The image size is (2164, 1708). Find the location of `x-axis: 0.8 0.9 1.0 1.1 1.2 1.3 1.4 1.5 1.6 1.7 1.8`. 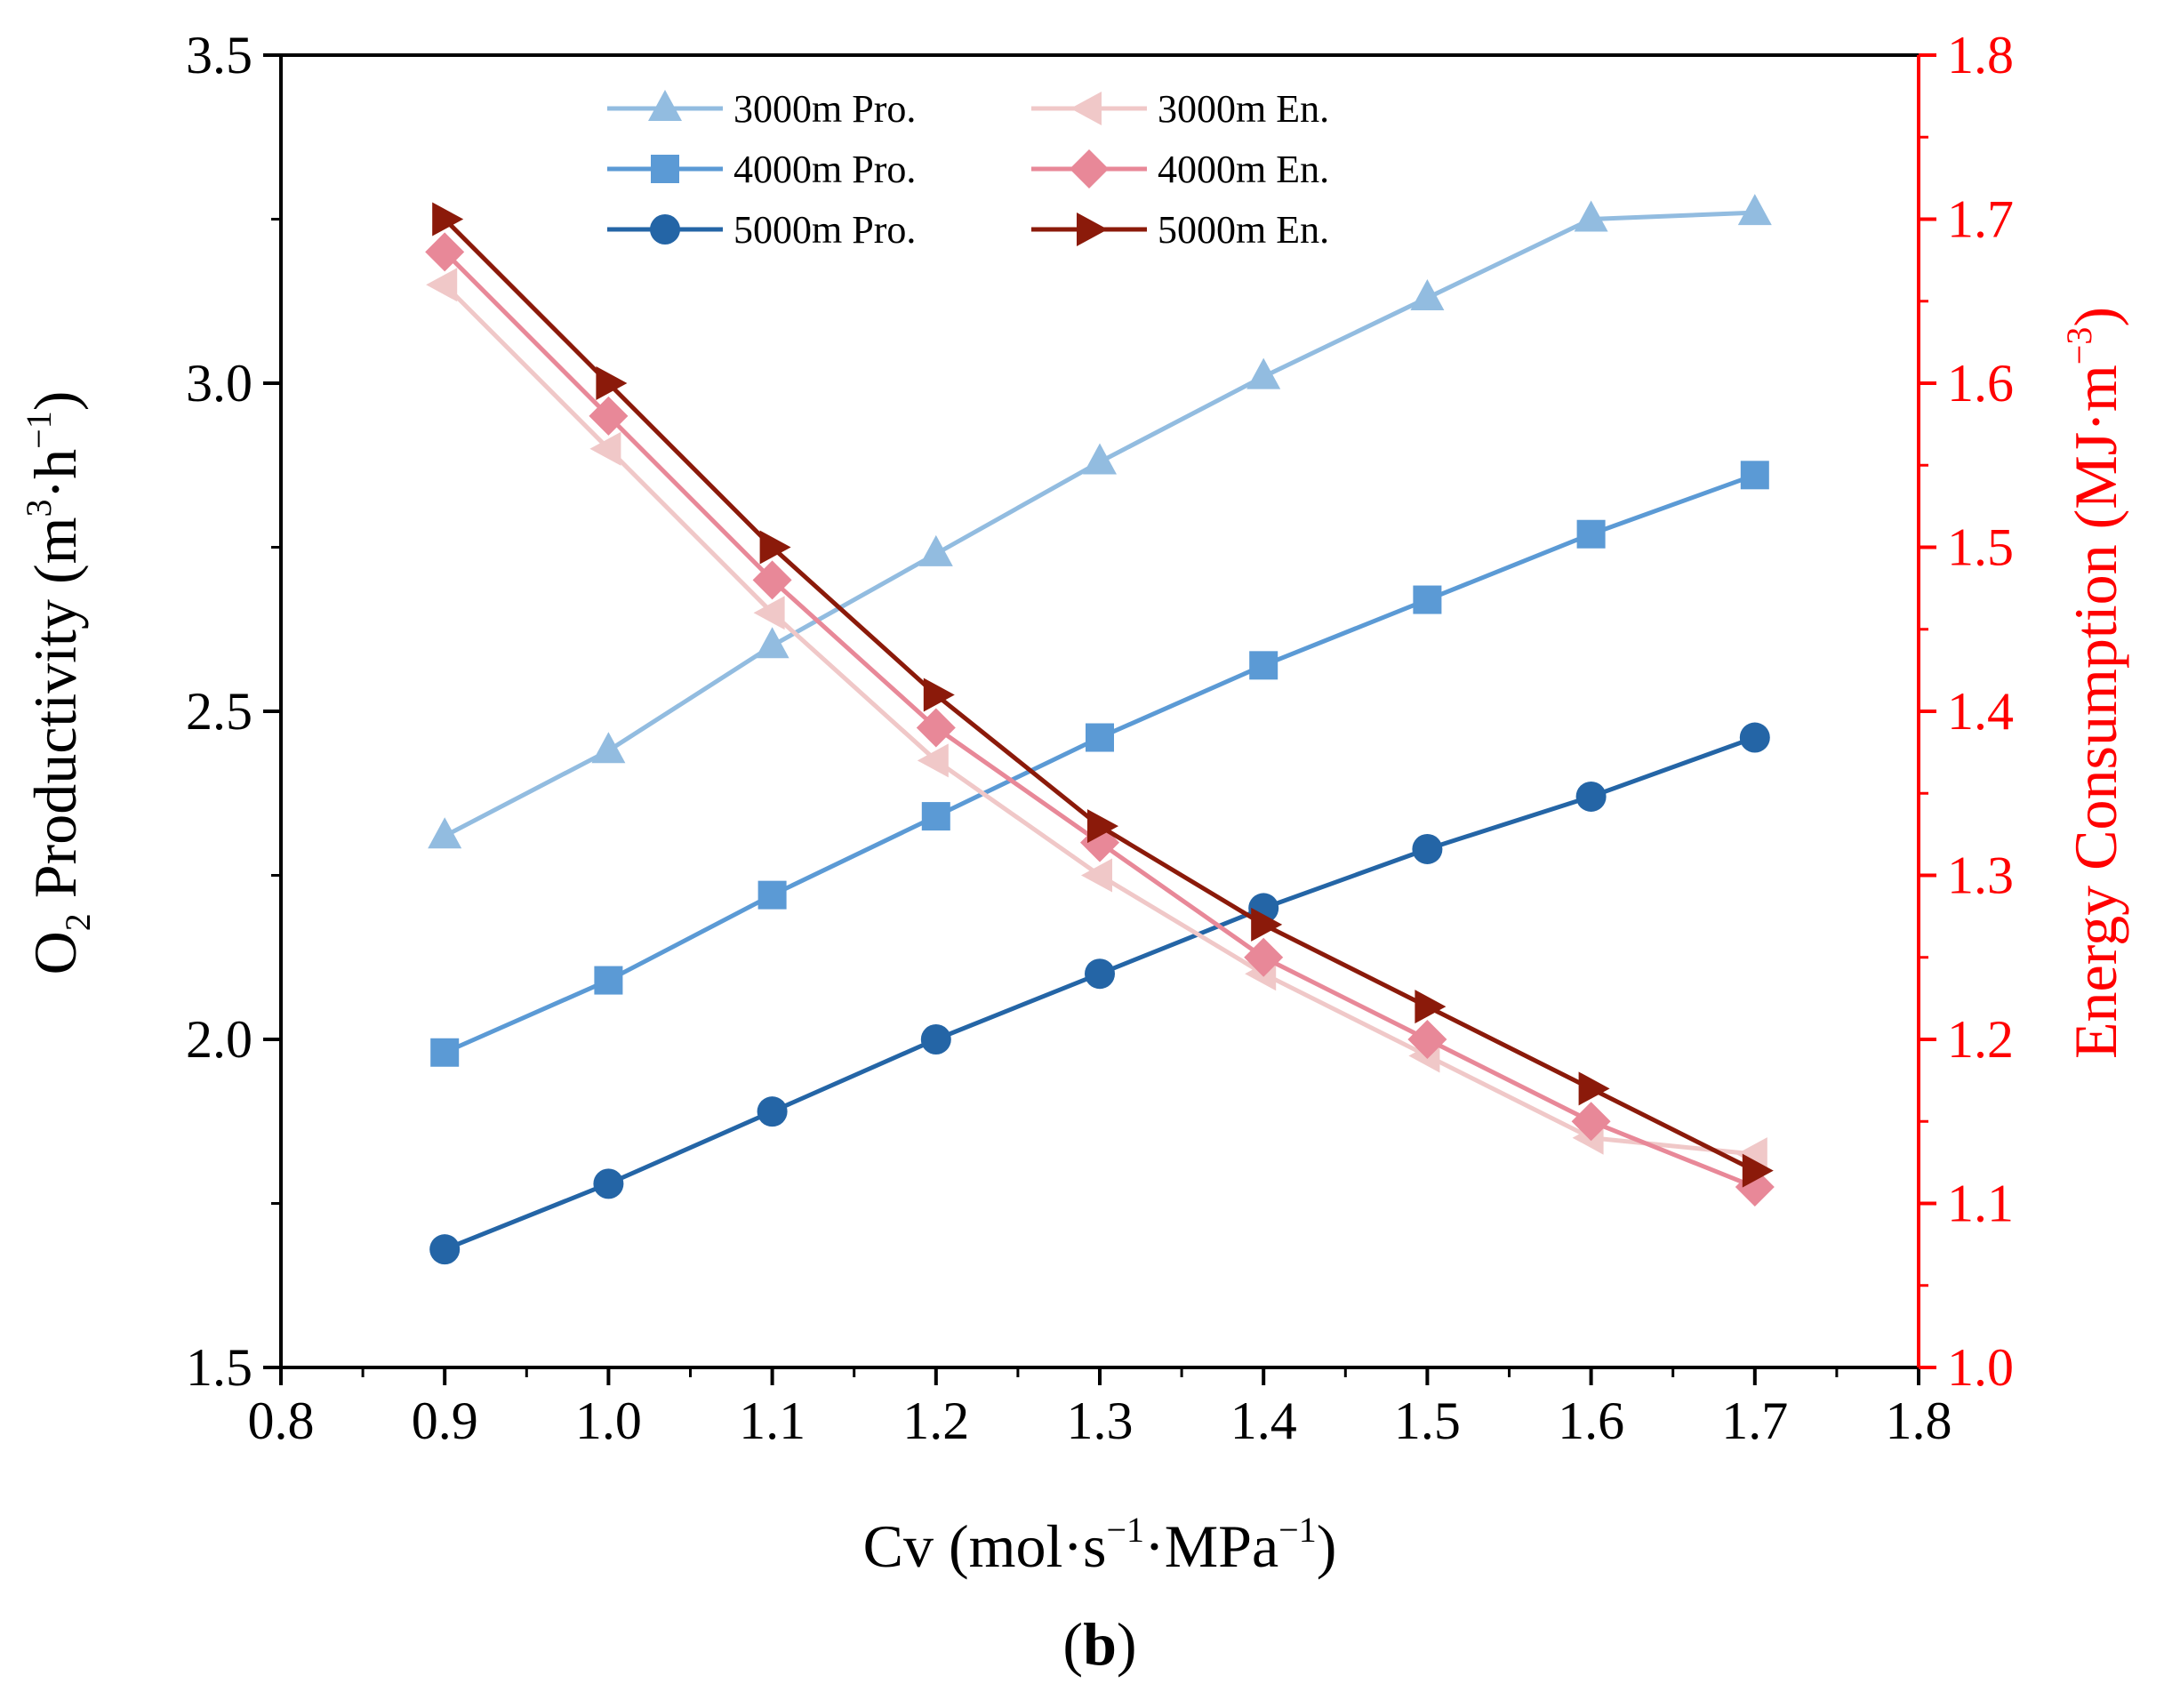

x-axis: 0.8 0.9 1.0 1.1 1.2 1.3 1.4 1.5 1.6 1.7 1.8 is located at coordinates (1100, 1408).